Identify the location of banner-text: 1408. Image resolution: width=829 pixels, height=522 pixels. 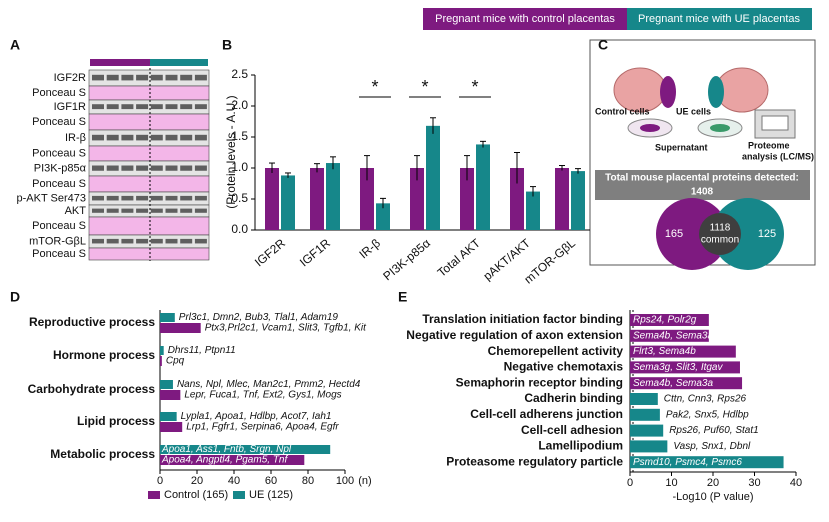
(702, 192).